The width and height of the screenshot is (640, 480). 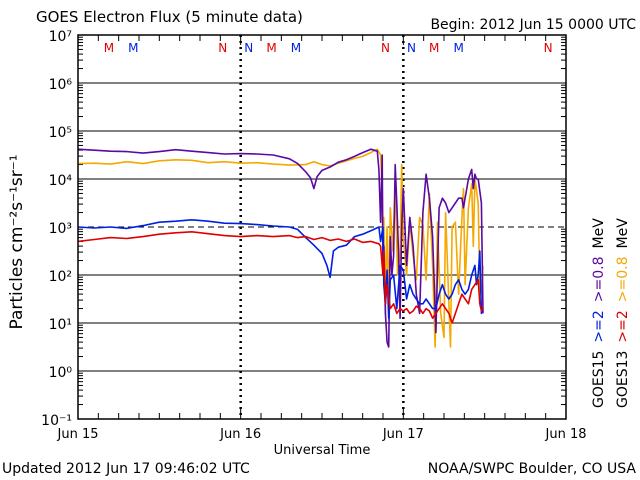 What do you see at coordinates (126, 469) in the screenshot?
I see `updated-timestamp: Updated 2012 Jun 17 09:46:02 UTC` at bounding box center [126, 469].